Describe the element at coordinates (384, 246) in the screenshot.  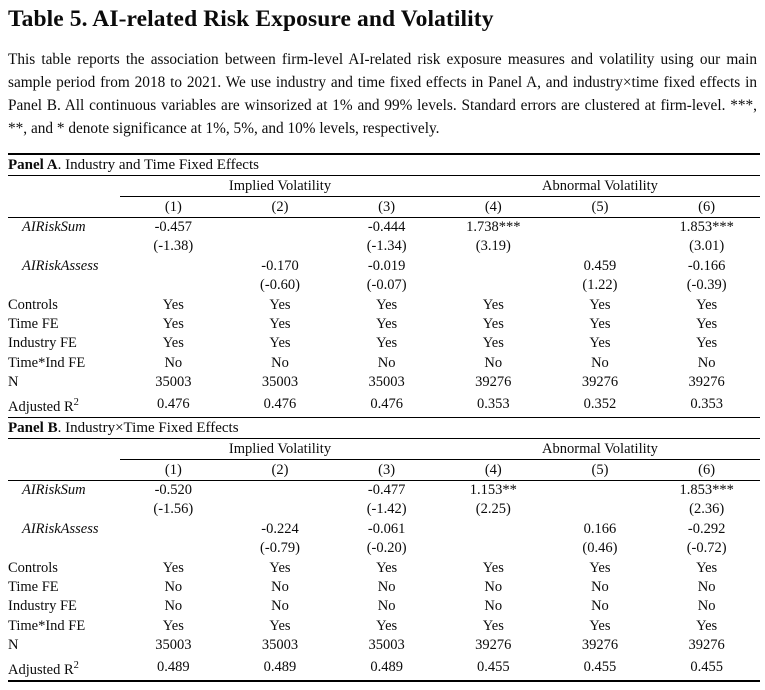
I see `table-row: (-1.38) (-1.34) (3.19) (3.01)` at that location.